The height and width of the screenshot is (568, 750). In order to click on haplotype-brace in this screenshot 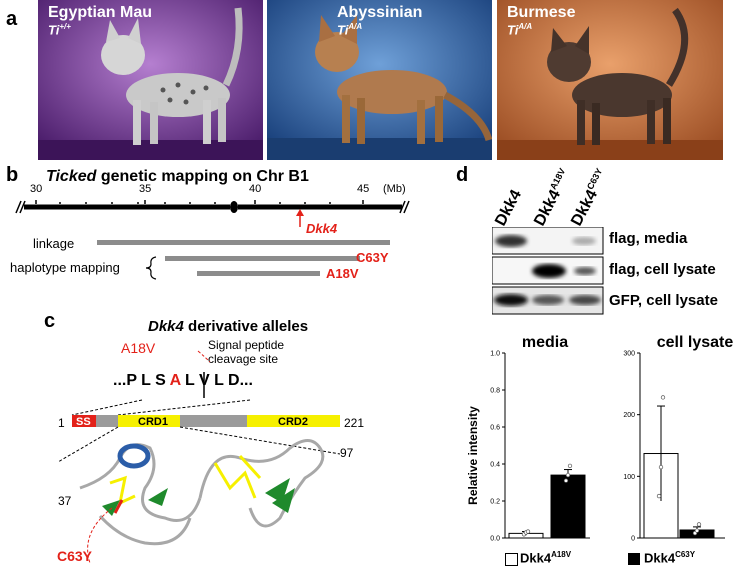, I will do `click(151, 268)`.